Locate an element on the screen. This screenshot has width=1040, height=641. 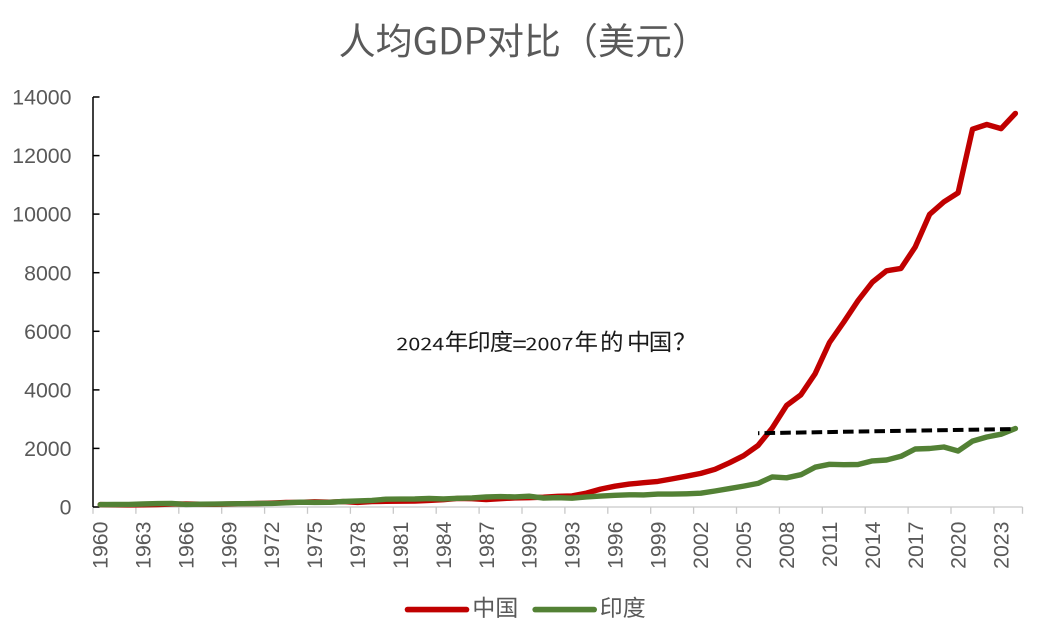
svg-text: 6000 is located at coordinates (48, 332).